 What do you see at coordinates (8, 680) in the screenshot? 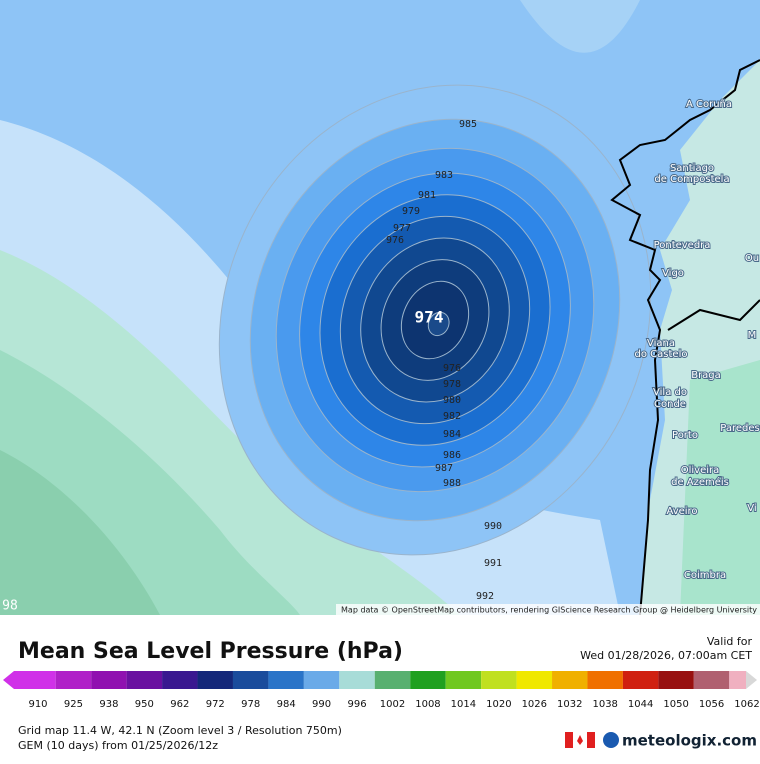
I see `scale-arrow-left` at bounding box center [8, 680].